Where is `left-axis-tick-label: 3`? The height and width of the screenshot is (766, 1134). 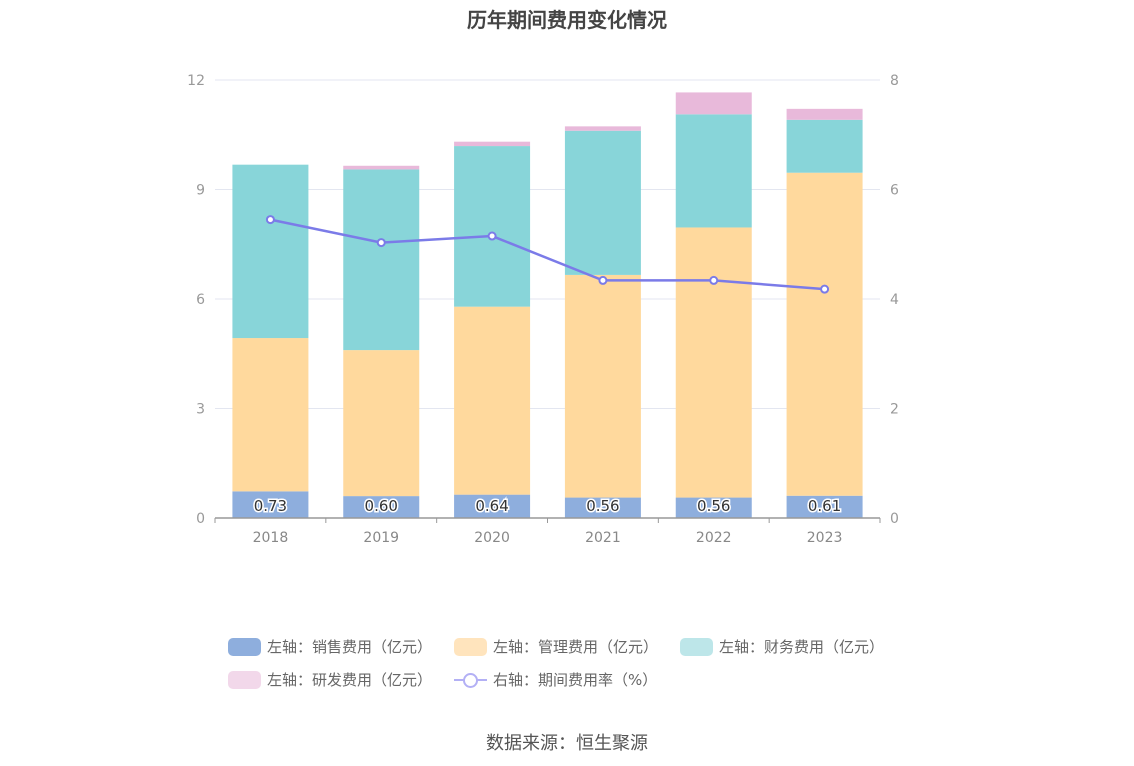 left-axis-tick-label: 3 is located at coordinates (200, 410).